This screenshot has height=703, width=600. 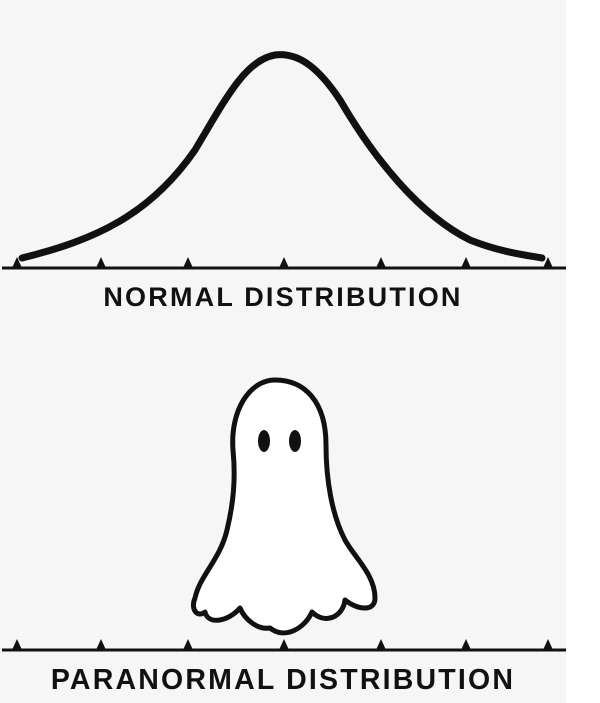 I want to click on ghost-icon, so click(x=284, y=506).